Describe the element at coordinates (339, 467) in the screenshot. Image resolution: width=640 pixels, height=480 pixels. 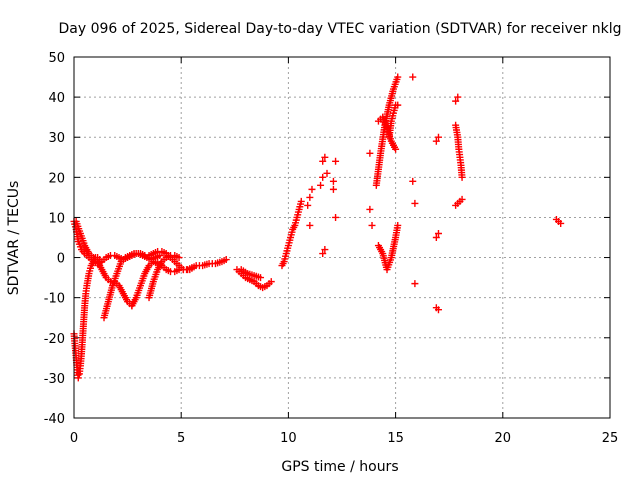
I see `x-axis-label: GPS time / hours` at that location.